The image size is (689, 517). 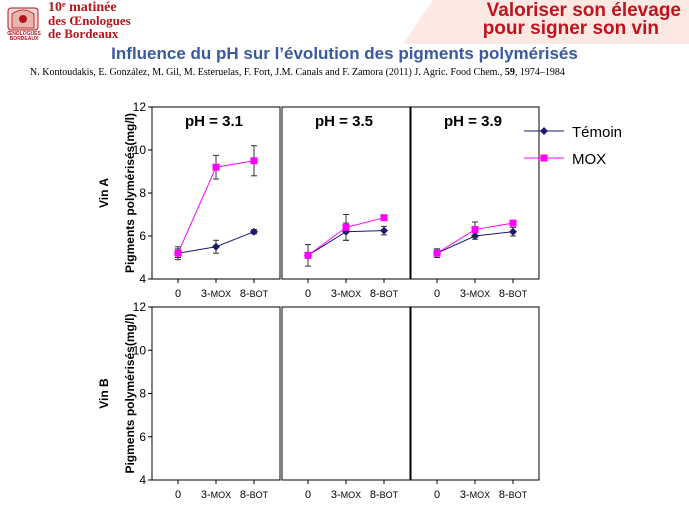 What do you see at coordinates (83, 33) in the screenshot?
I see `event-title-line3: de Bordeaux` at bounding box center [83, 33].